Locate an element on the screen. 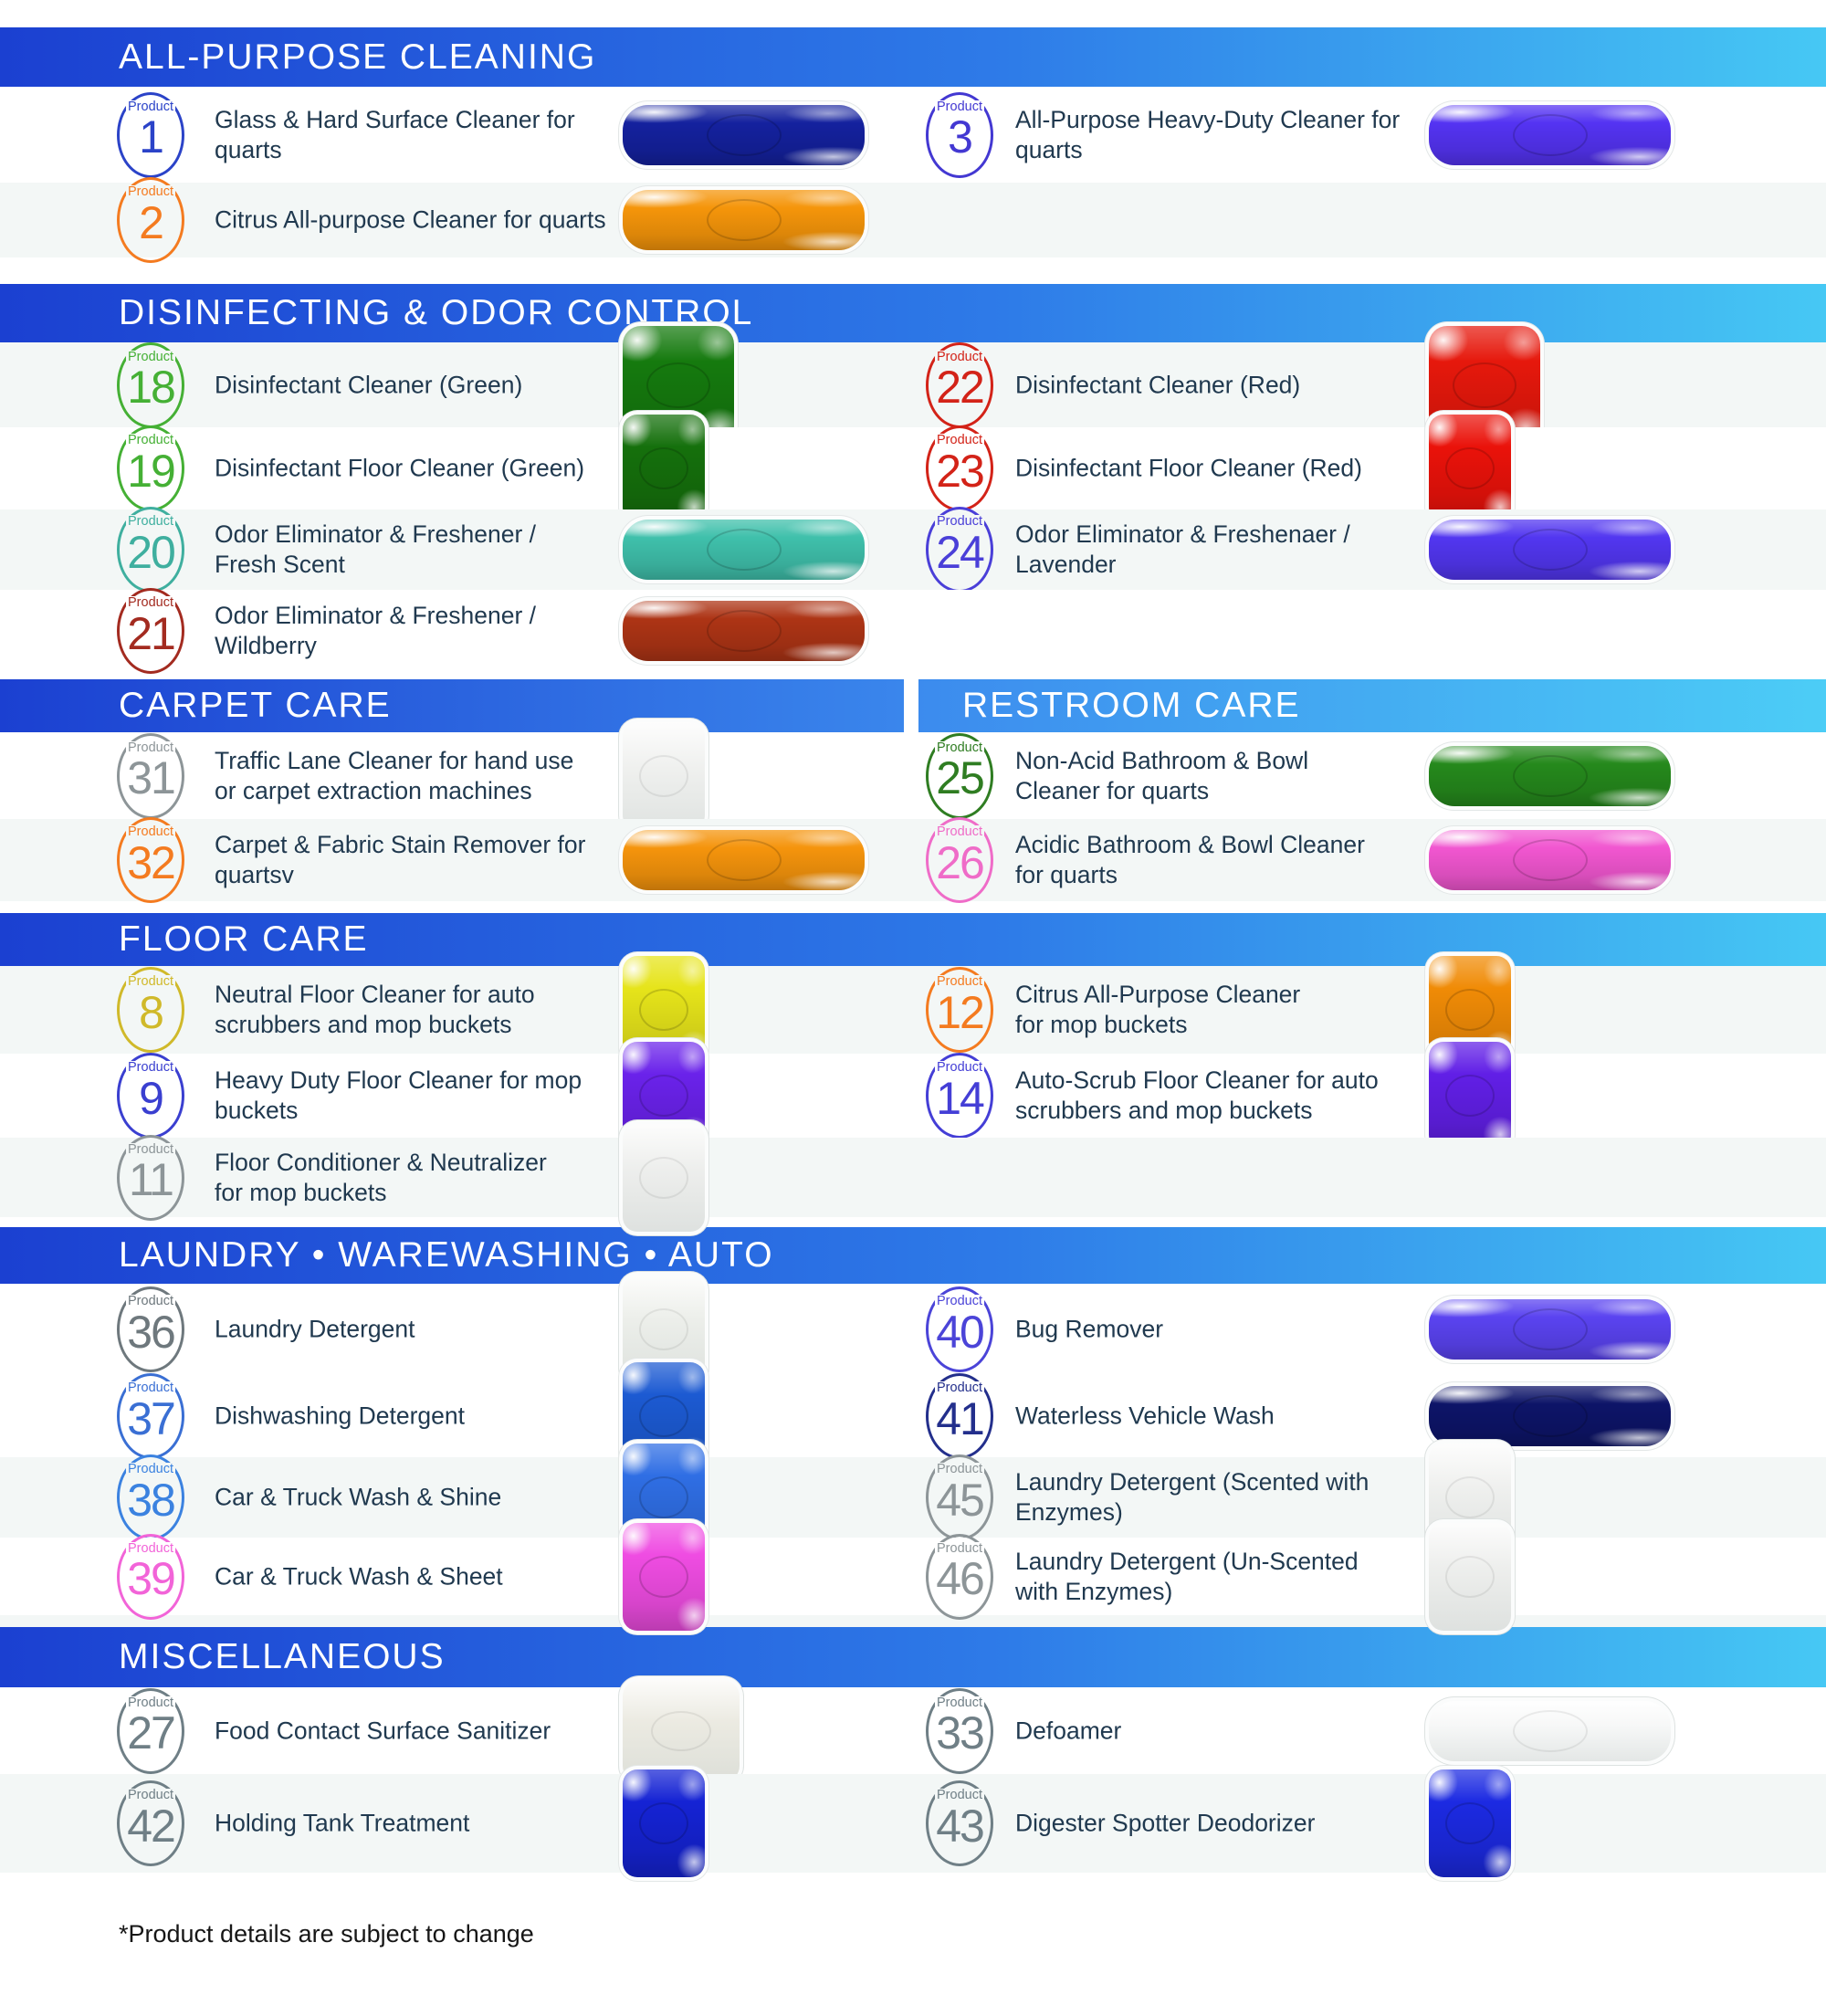 This screenshot has width=1826, height=2016. section-header-band: LAUNDRY • WAREWASHING • AUTO is located at coordinates (913, 1255).